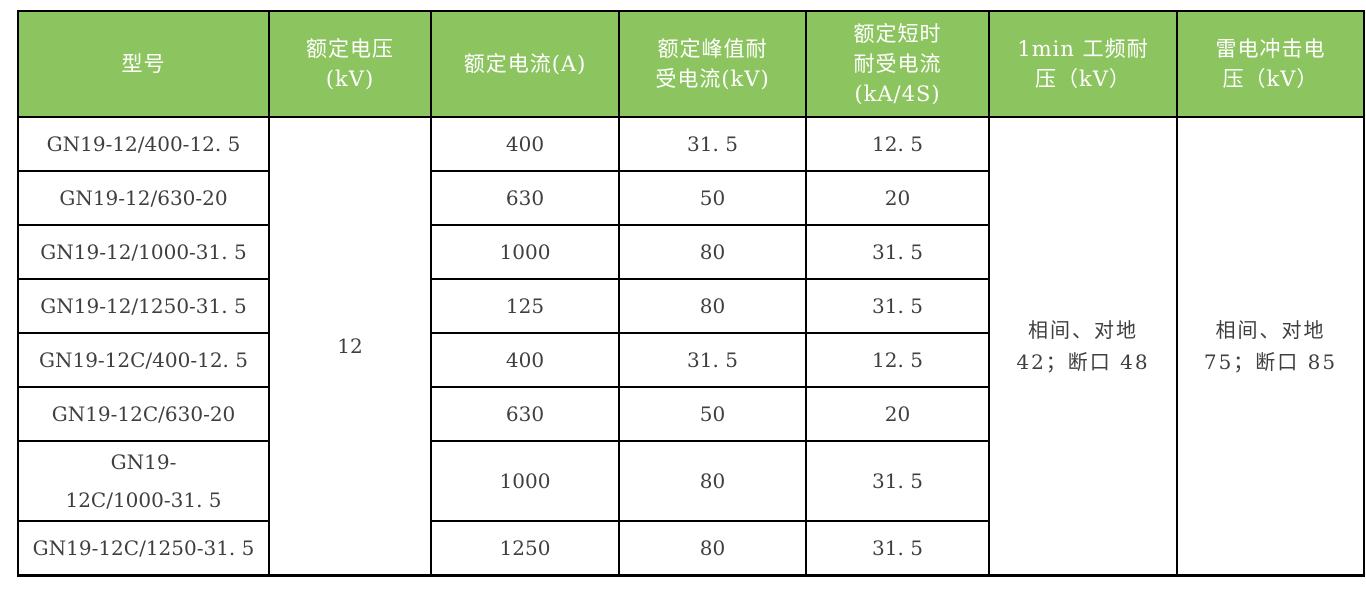 The width and height of the screenshot is (1366, 590). Describe the element at coordinates (712, 64) in the screenshot. I see `header-cell-peak-withstand: 额定峰值耐 受电流(kV)` at that location.